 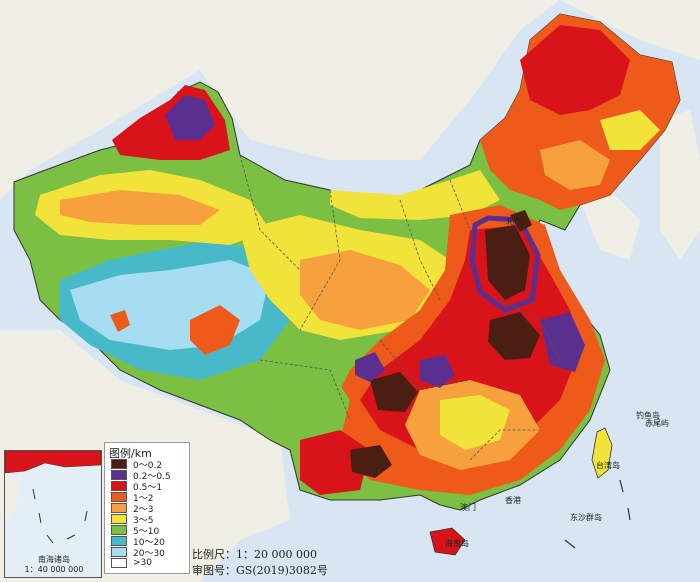 I want to click on legend-label: 2～3, so click(x=143, y=509).